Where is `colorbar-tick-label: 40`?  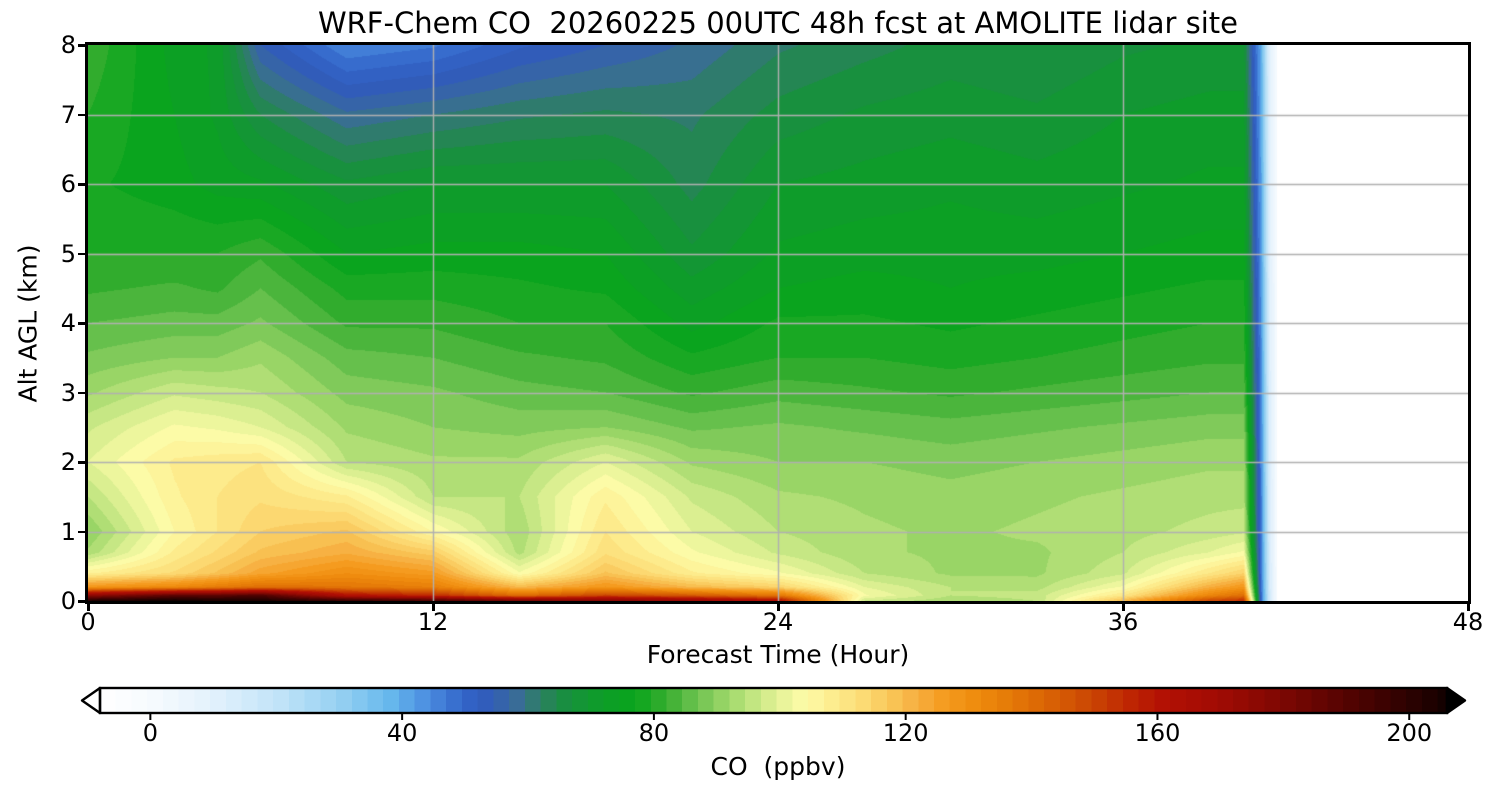
colorbar-tick-label: 40 is located at coordinates (402, 733).